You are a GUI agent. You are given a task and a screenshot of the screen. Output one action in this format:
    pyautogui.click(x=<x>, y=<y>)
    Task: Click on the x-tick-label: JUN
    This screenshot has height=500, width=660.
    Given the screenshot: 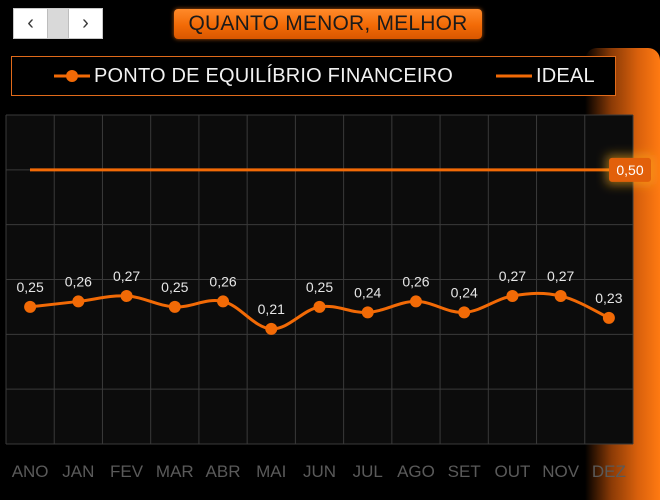 What is the action you would take?
    pyautogui.click(x=319, y=471)
    